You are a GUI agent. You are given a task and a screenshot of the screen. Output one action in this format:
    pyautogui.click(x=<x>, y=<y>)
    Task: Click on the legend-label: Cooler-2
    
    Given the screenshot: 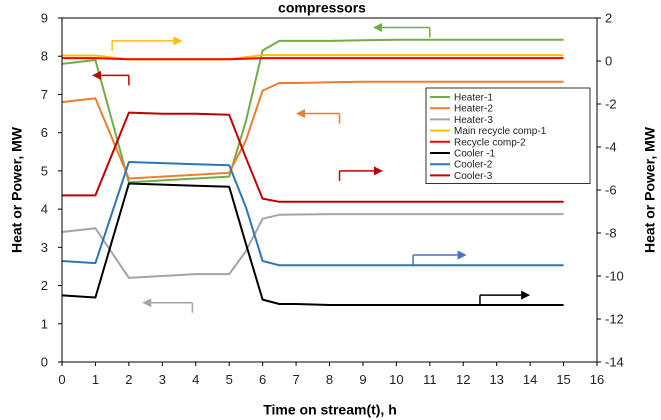 What is the action you would take?
    pyautogui.click(x=473, y=165)
    